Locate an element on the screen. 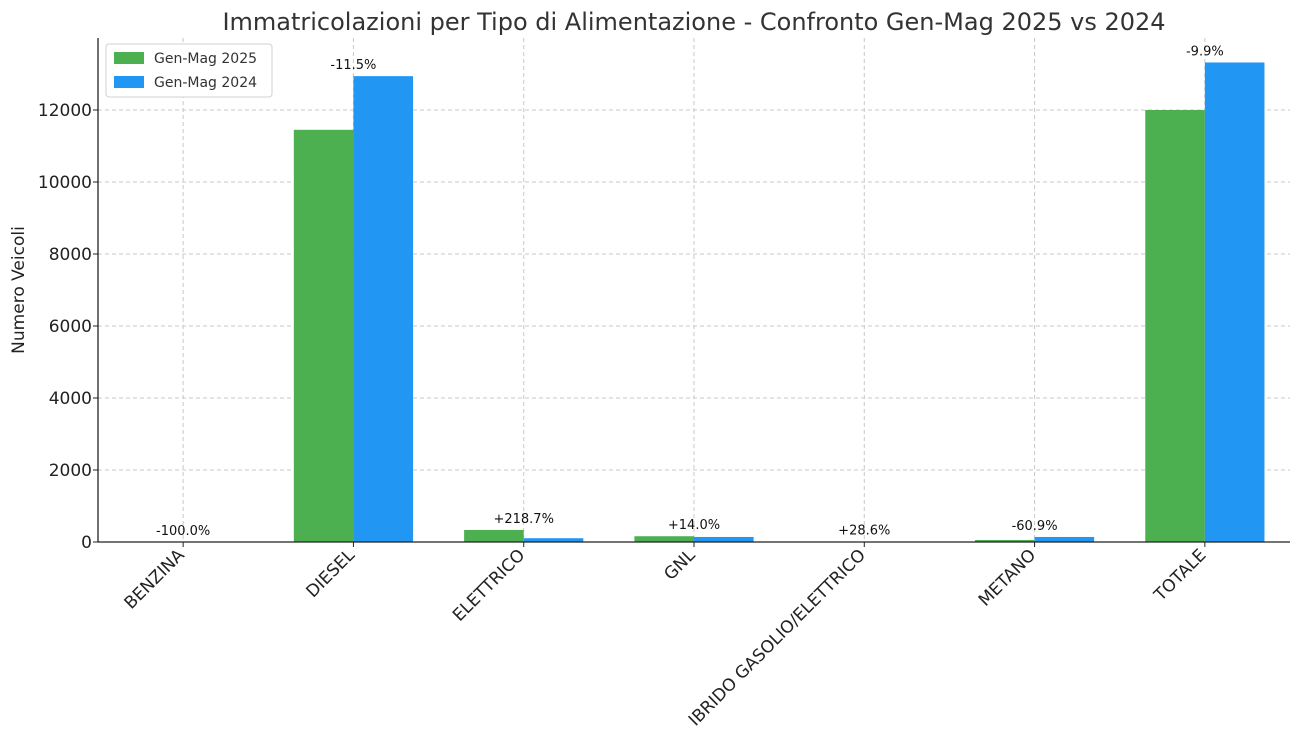  x-tick-label: IBRIDO GASOLIO/ELETTRICO is located at coordinates (777, 637).